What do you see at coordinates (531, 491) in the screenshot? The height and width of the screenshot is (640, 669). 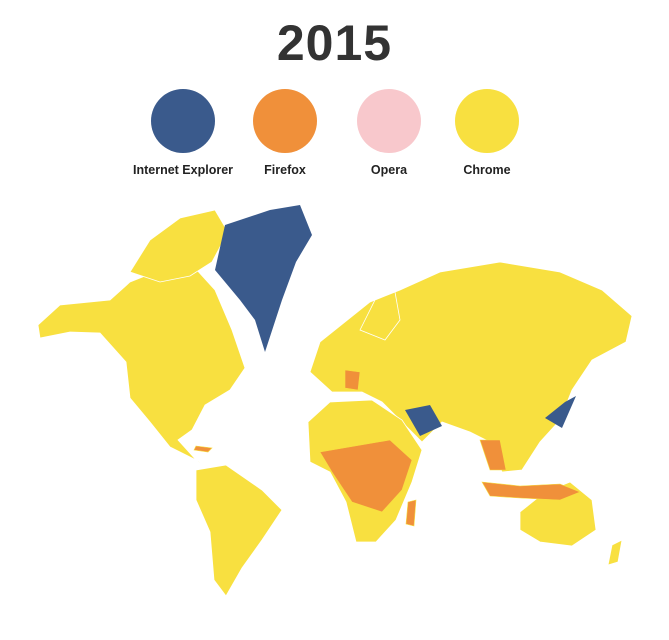 I see `indonesia` at bounding box center [531, 491].